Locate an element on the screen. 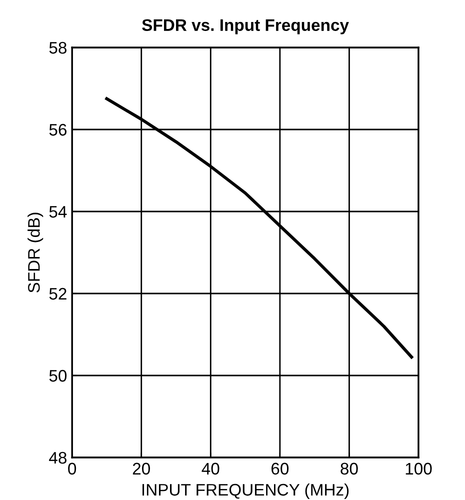 Image resolution: width=465 pixels, height=500 pixels. y-tick-label: 58 is located at coordinates (57, 48).